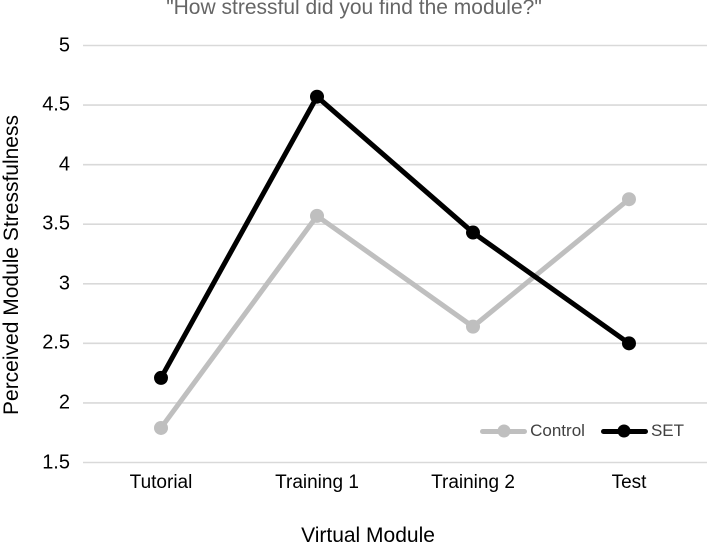 The image size is (708, 548). I want to click on y-tick-label: 3.5, so click(56, 223).